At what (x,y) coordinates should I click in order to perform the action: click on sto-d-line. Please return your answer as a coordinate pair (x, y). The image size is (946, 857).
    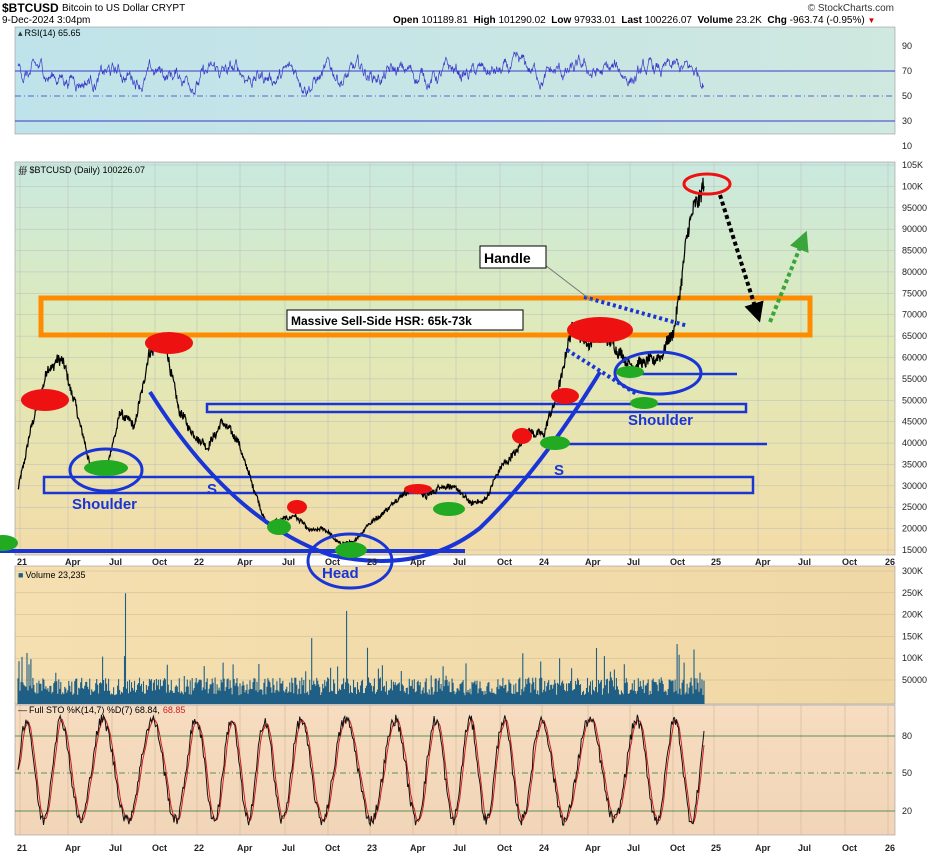
    Looking at the image, I should click on (361, 770).